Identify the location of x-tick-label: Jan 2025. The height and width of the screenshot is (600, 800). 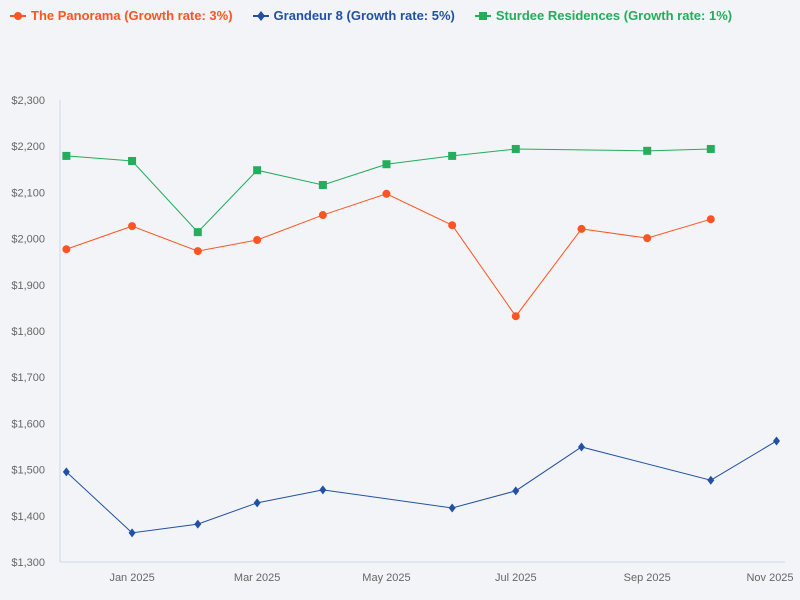
(131, 578).